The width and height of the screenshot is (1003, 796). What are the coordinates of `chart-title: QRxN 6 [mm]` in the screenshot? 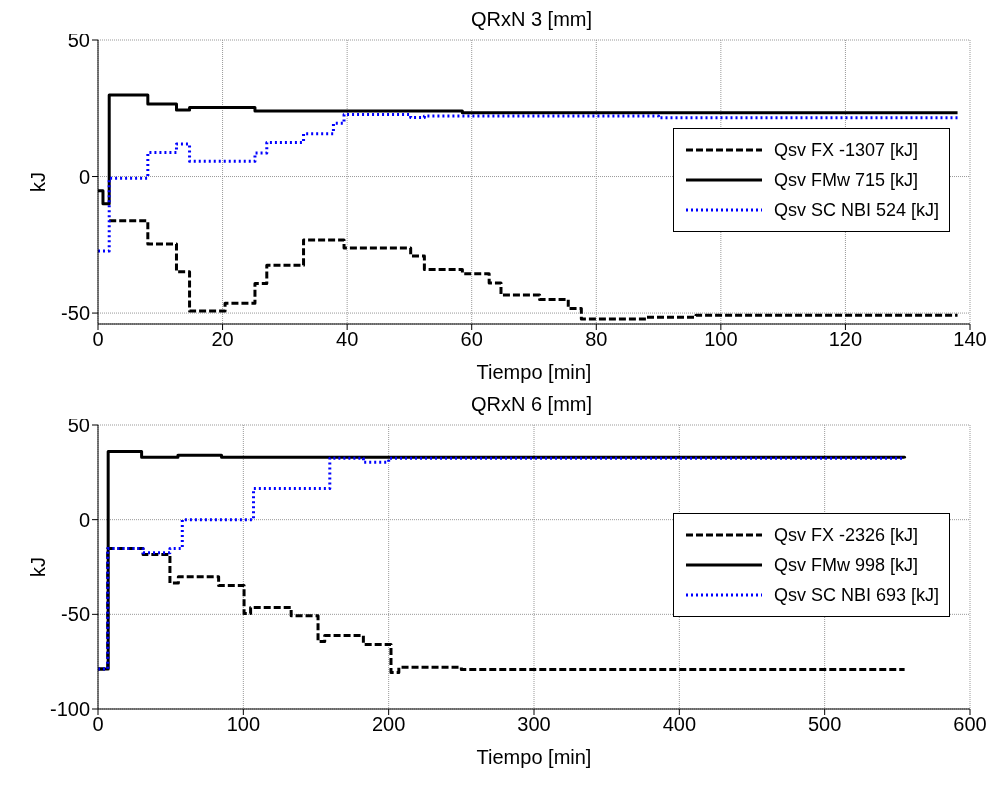 It's located at (531, 404).